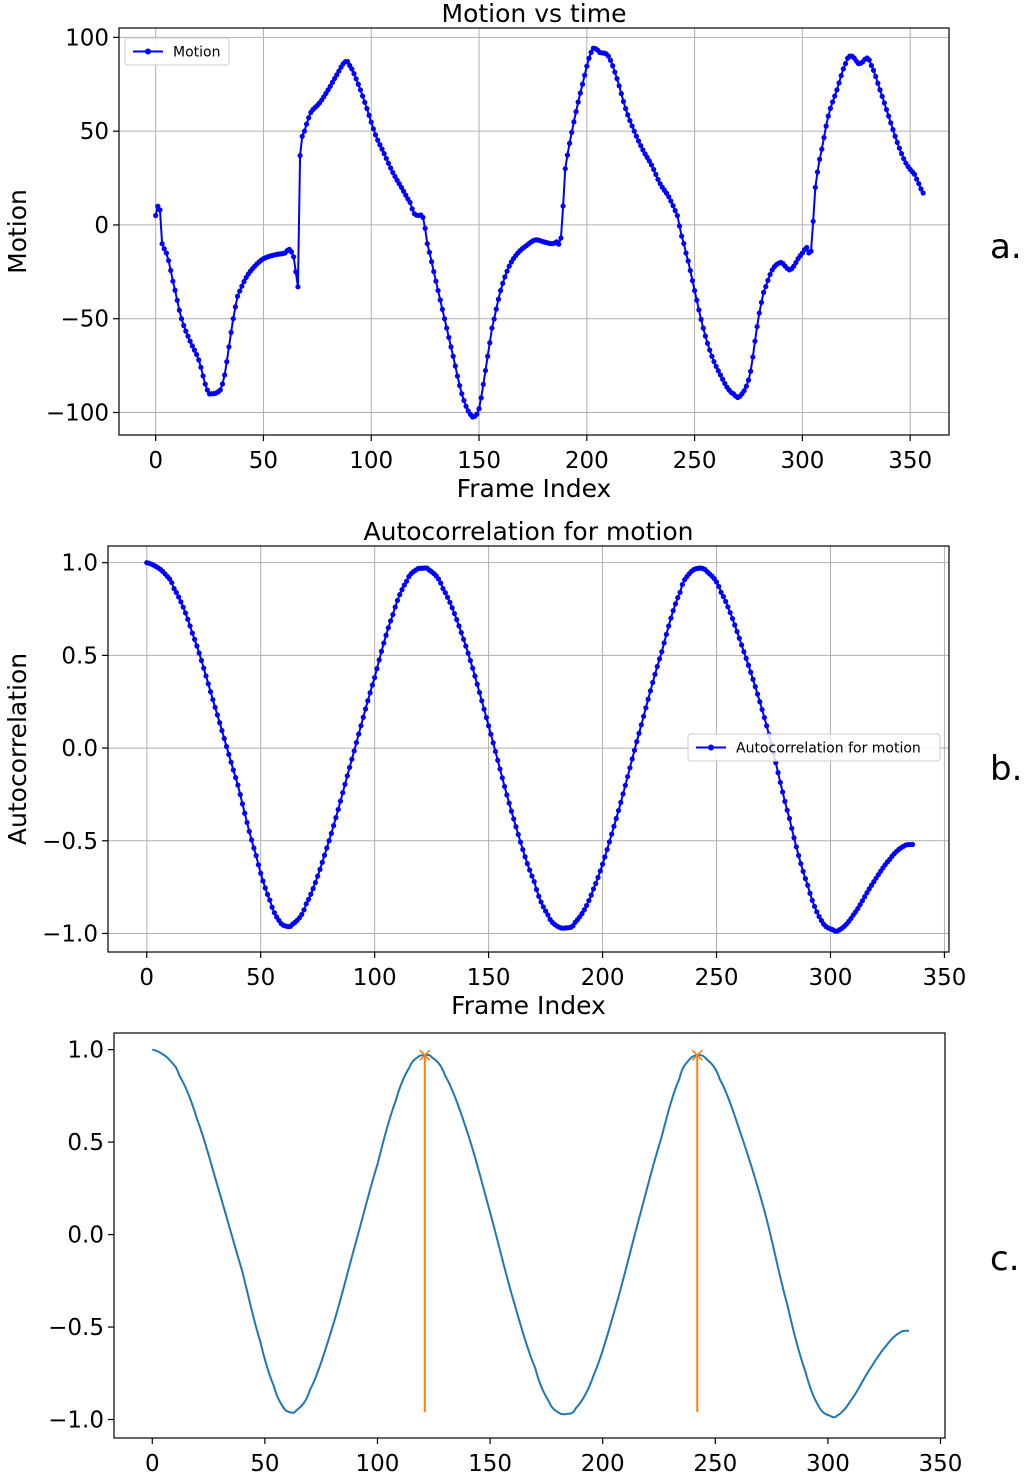 The image size is (1024, 1474). I want to click on y-tick-label: −1.0, so click(70, 934).